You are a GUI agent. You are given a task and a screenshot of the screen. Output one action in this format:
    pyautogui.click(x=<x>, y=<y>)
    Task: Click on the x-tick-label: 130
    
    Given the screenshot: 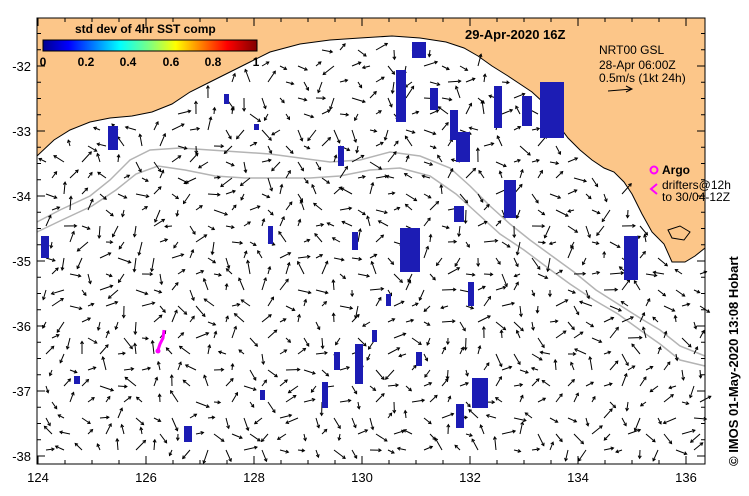 What is the action you would take?
    pyautogui.click(x=362, y=477)
    